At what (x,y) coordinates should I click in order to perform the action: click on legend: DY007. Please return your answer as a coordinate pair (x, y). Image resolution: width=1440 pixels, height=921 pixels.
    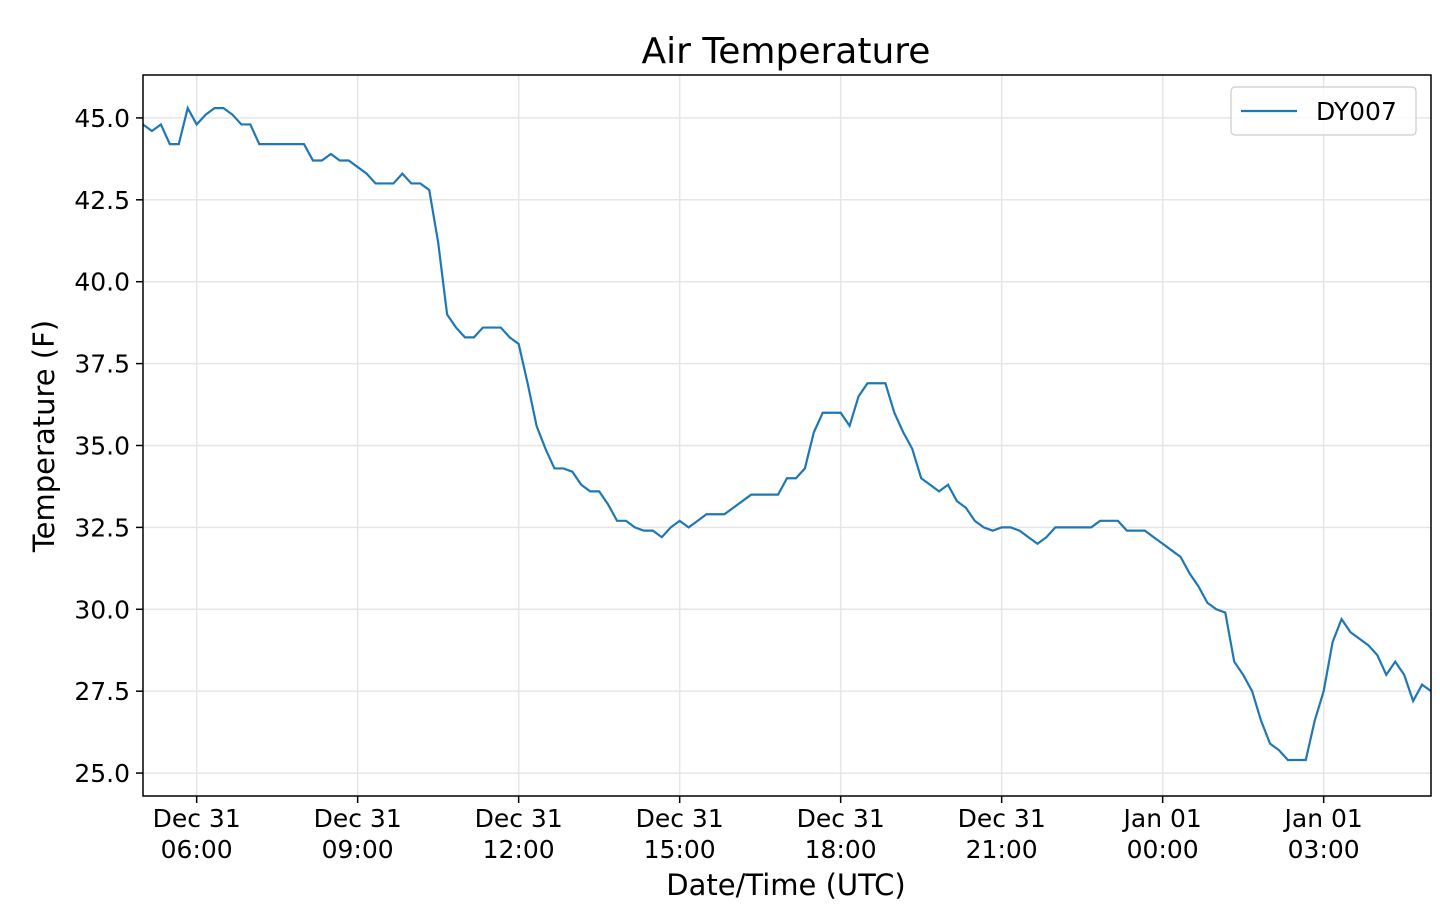
    Looking at the image, I should click on (1323, 111).